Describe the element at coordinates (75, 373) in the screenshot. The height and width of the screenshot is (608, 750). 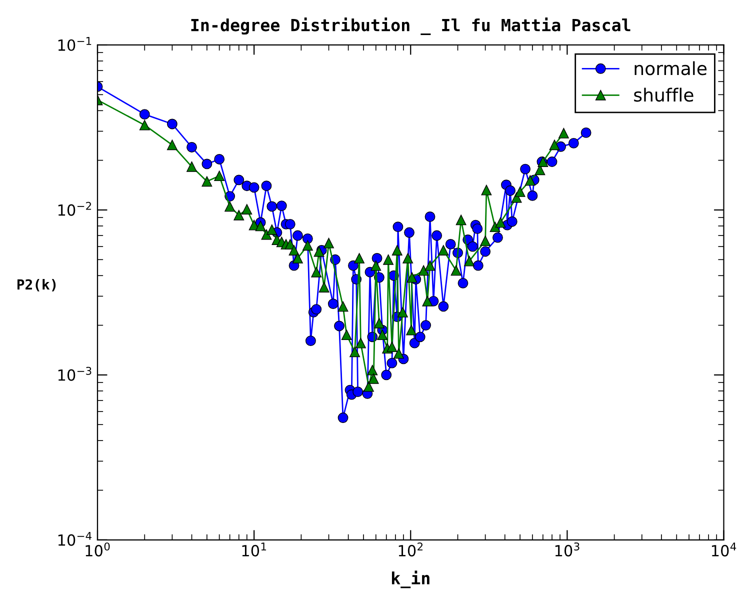
I see `y-tick-label: 10$^{−3}$` at that location.